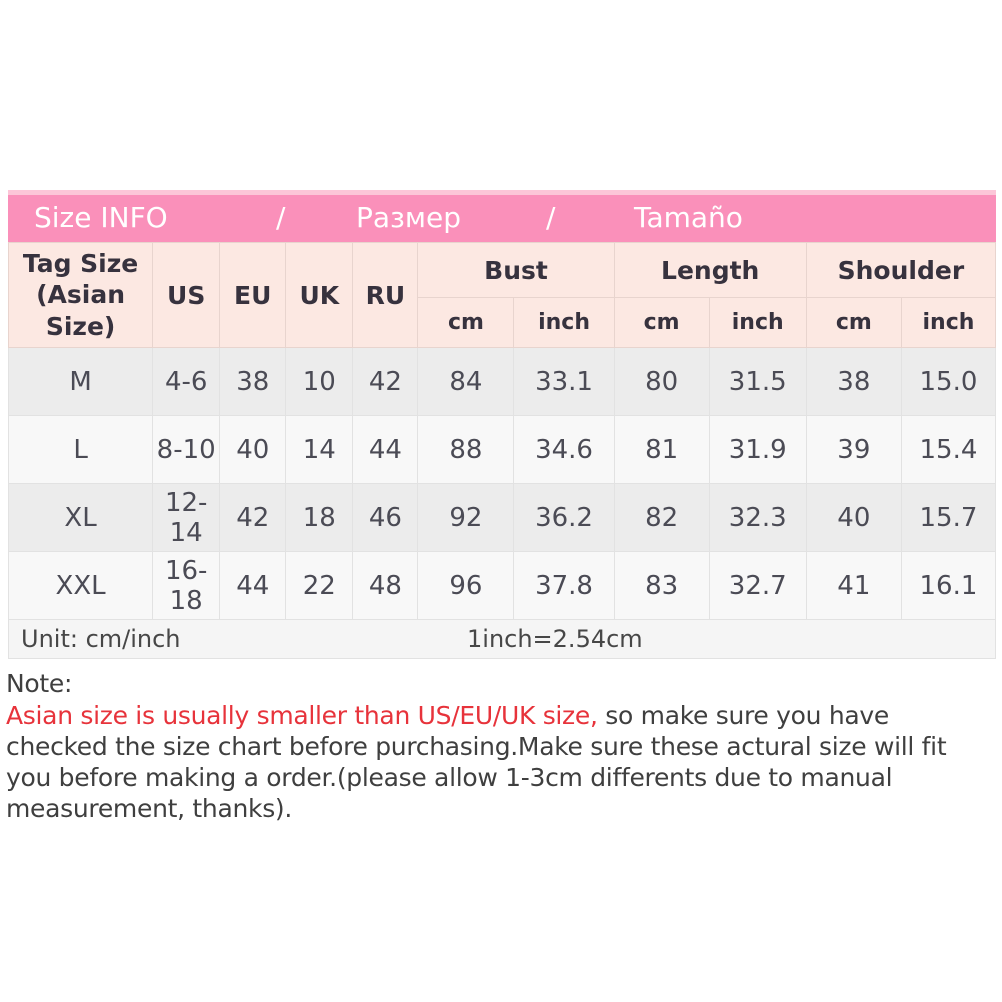  I want to click on unit-cell: Unit: cm/inch 1inch=2.54cm, so click(502, 639).